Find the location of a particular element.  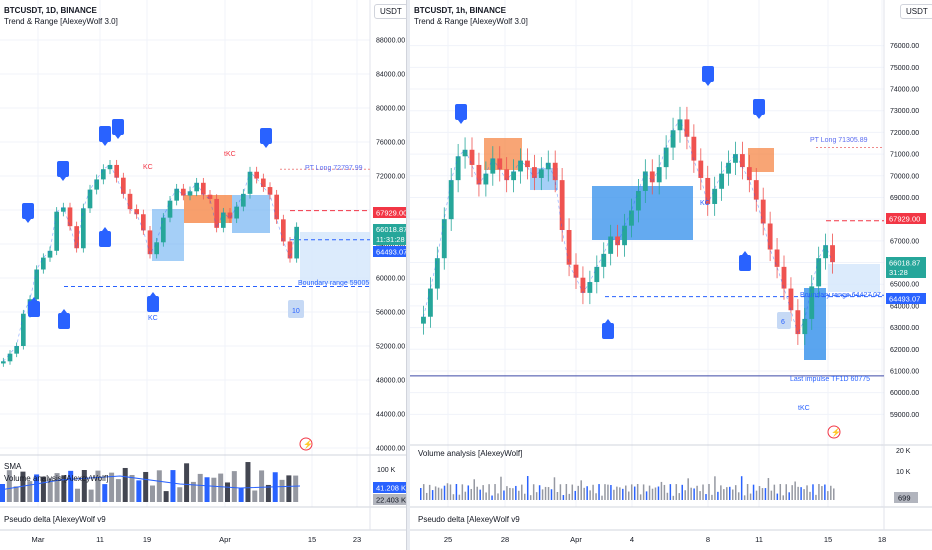

left-currency-button: USDT is located at coordinates (390, 11).